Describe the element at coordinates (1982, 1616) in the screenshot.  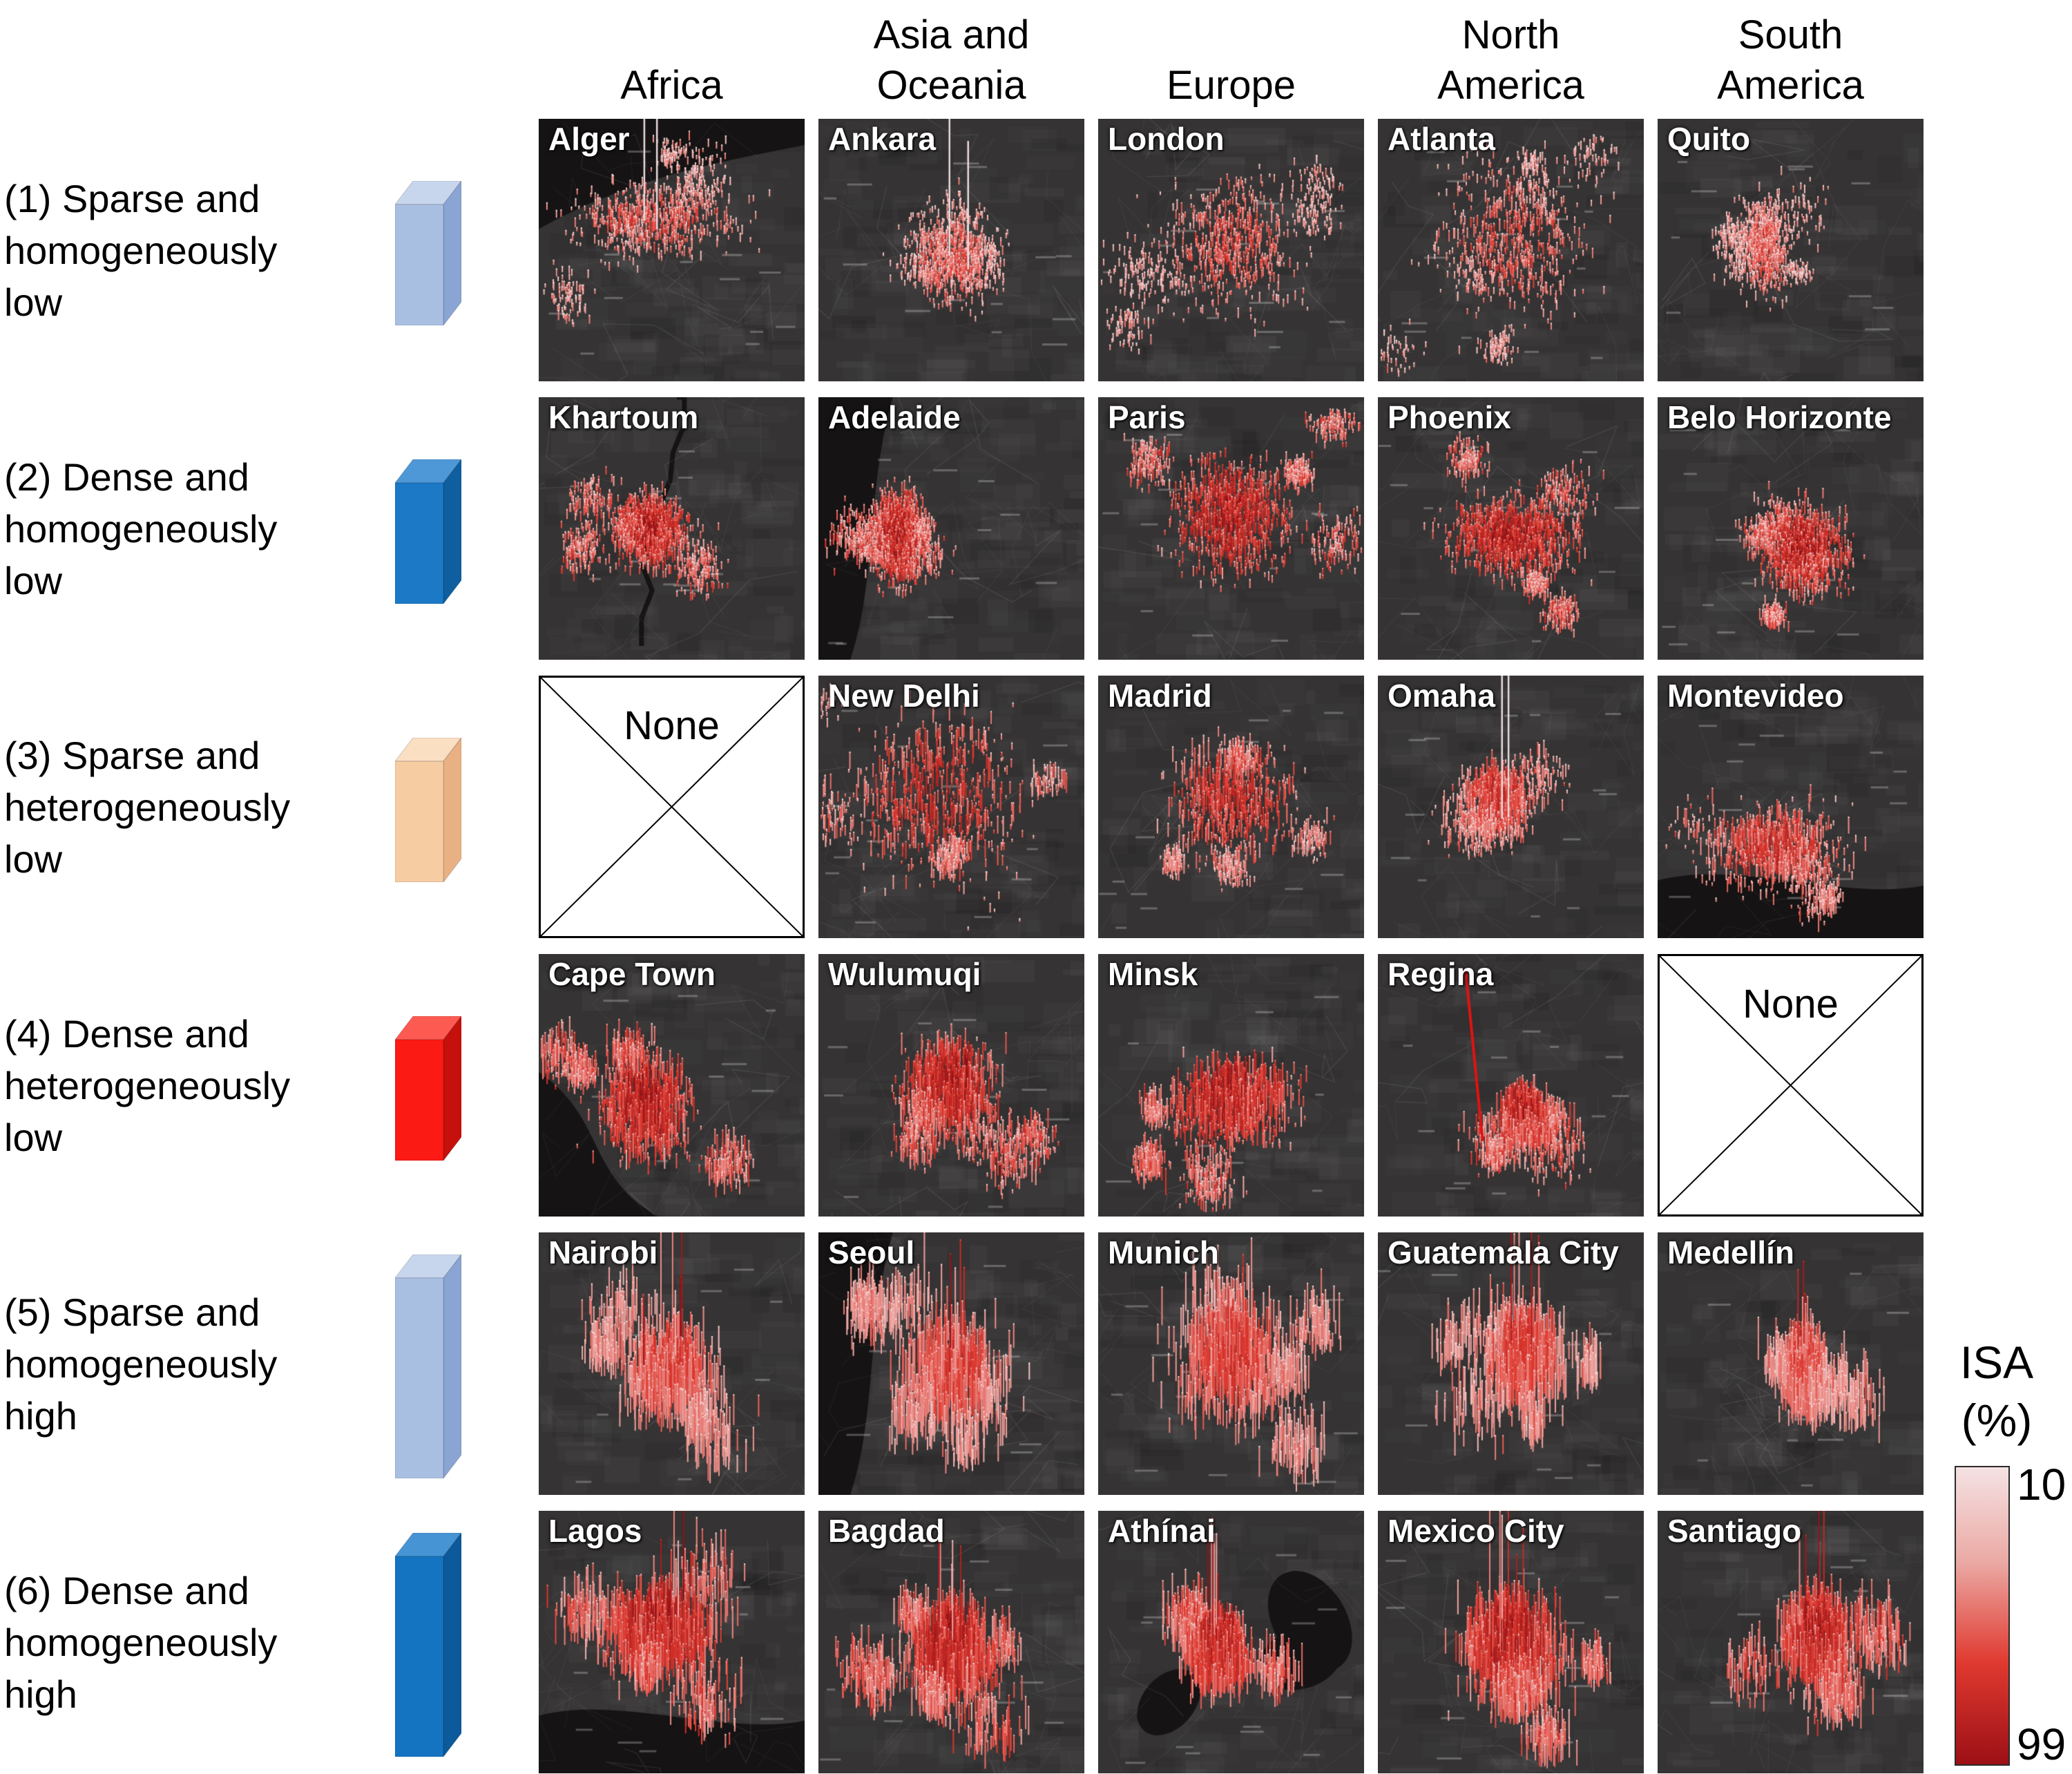
I see `legend-colorbar` at that location.